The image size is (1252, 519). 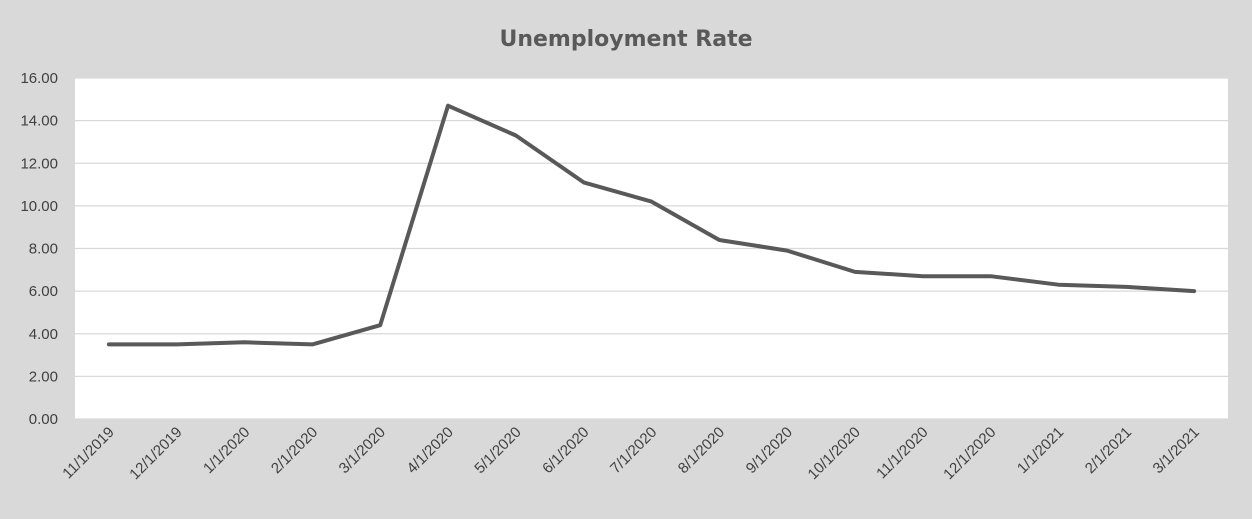 I want to click on y-tick-label: 16.00, so click(x=39, y=78).